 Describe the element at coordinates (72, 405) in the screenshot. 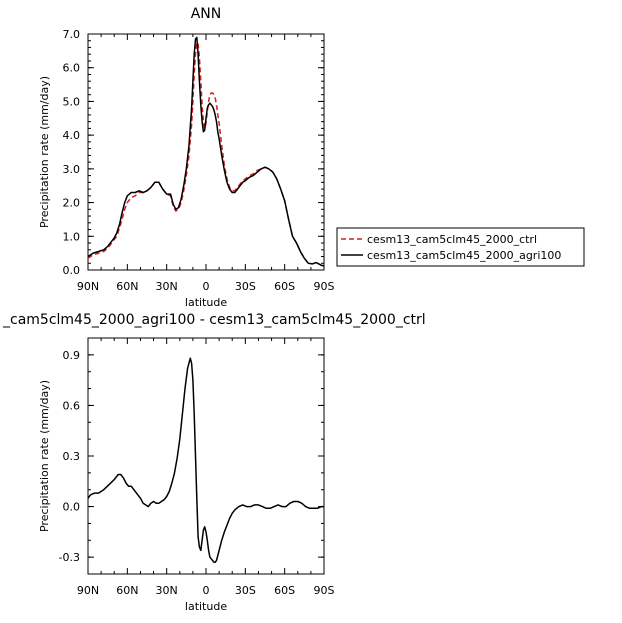

I see `y-tick-label: 0.6` at that location.